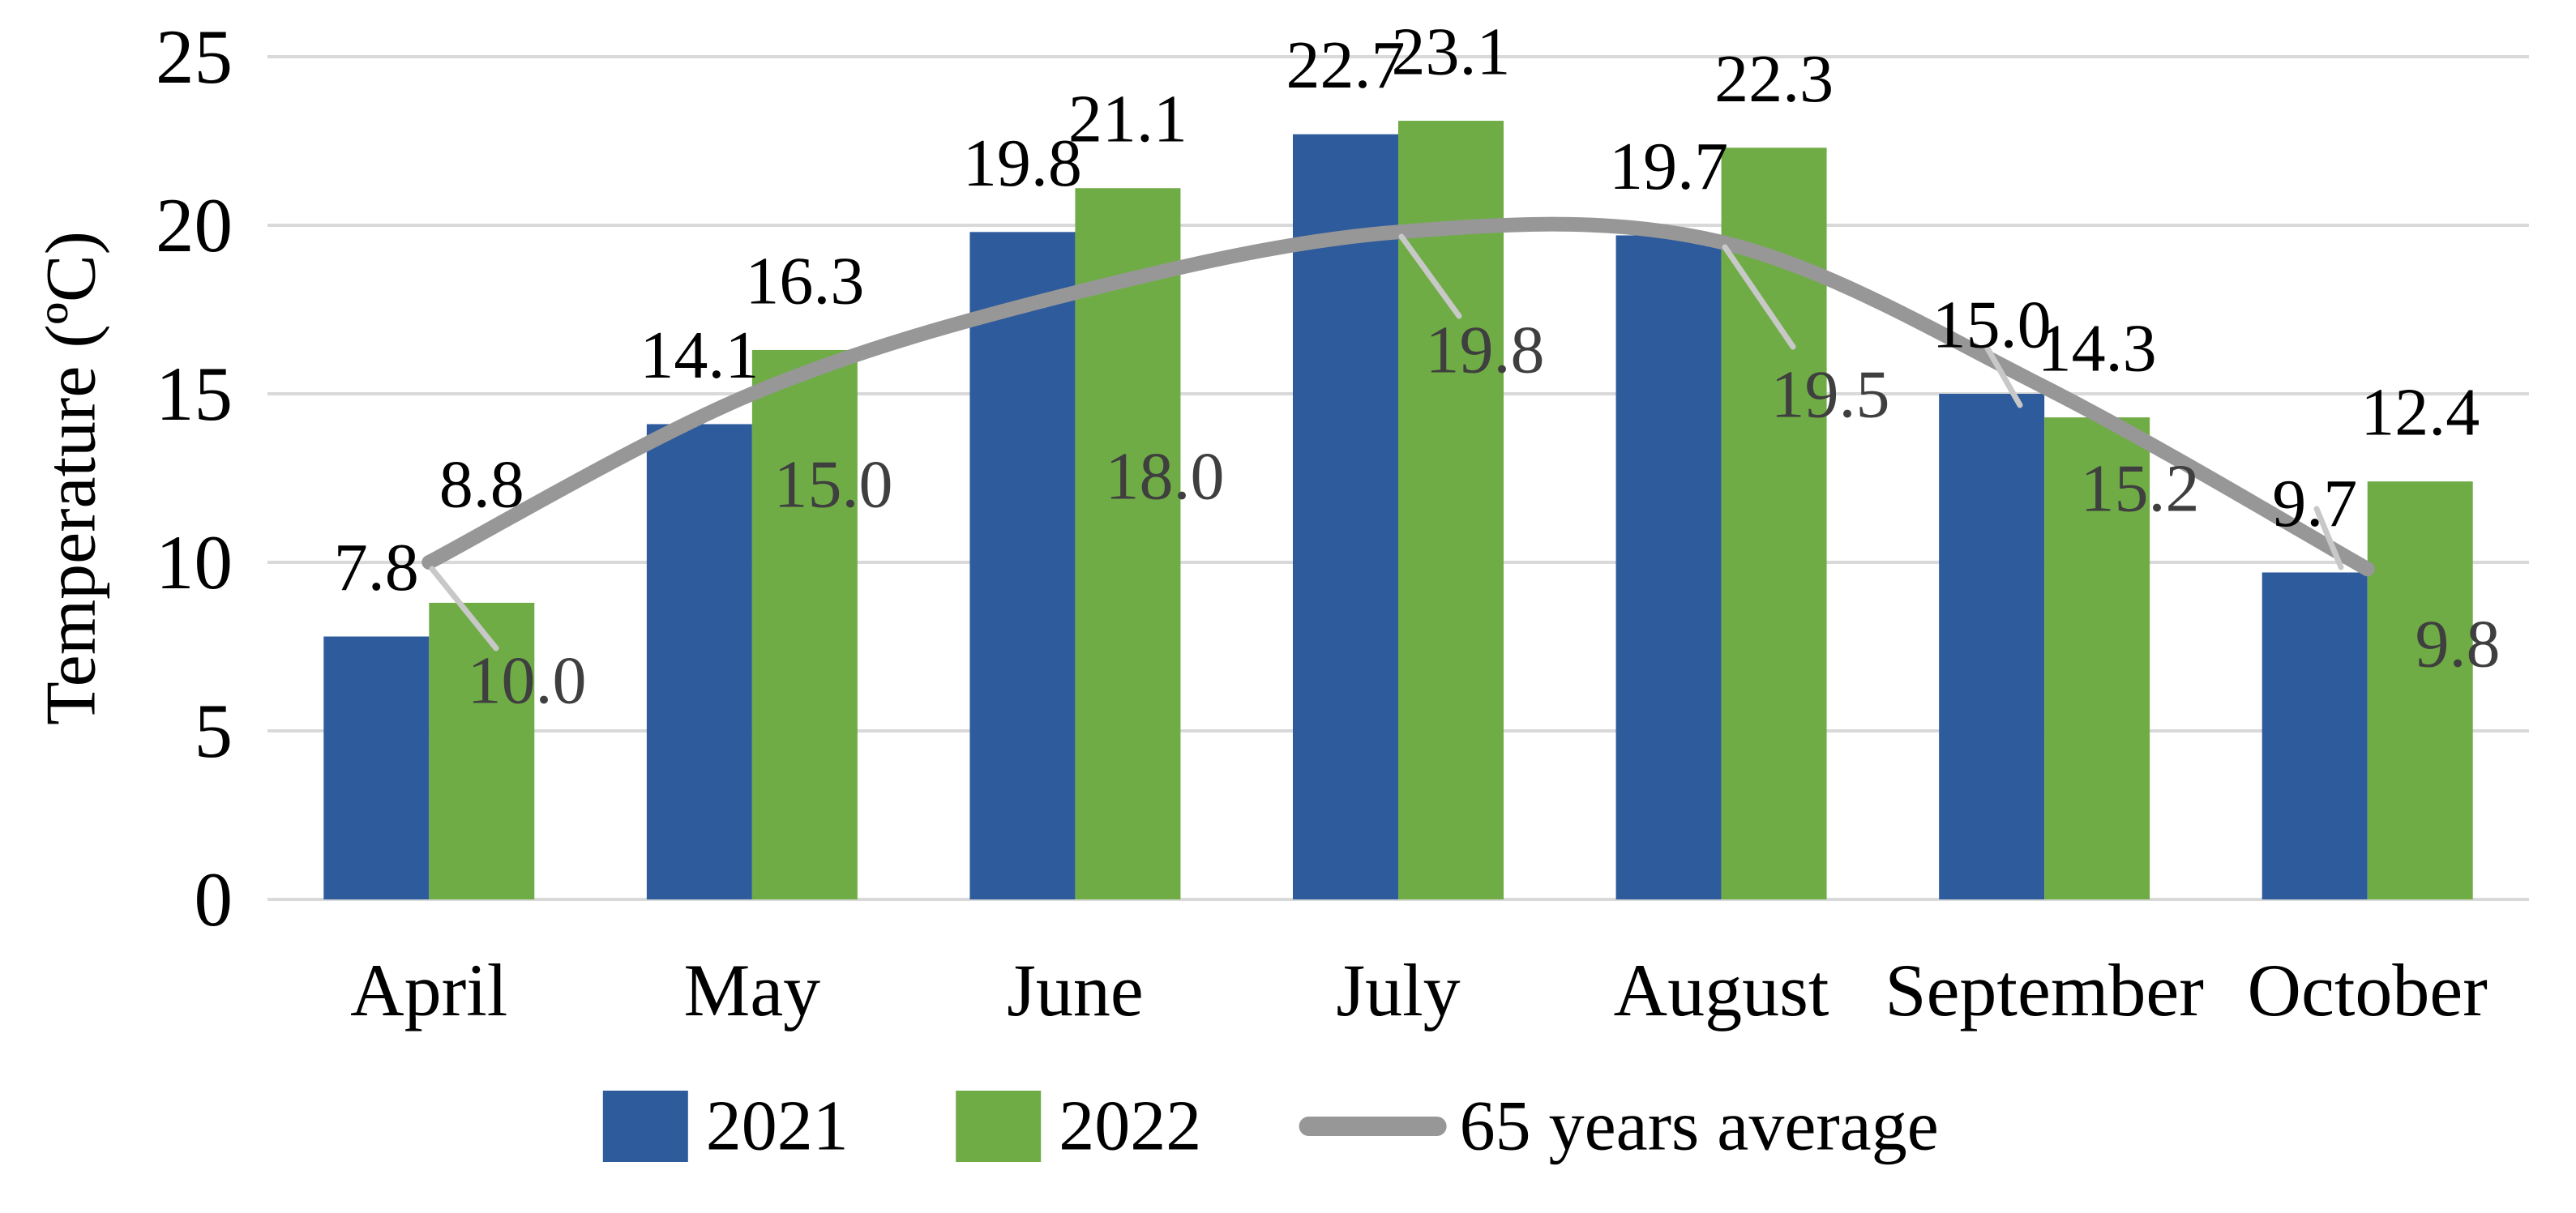 This screenshot has width=2576, height=1213. What do you see at coordinates (1668, 166) in the screenshot?
I see `bar-label-2021-august: 19.7` at bounding box center [1668, 166].